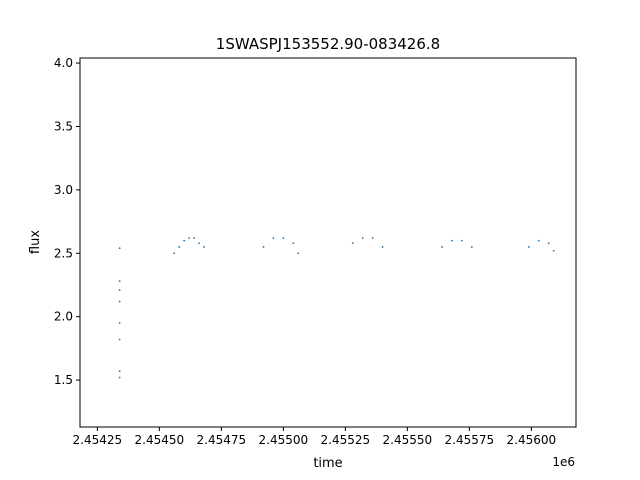 Image resolution: width=640 pixels, height=480 pixels. Describe the element at coordinates (35, 242) in the screenshot. I see `y-axis-label: flux` at that location.